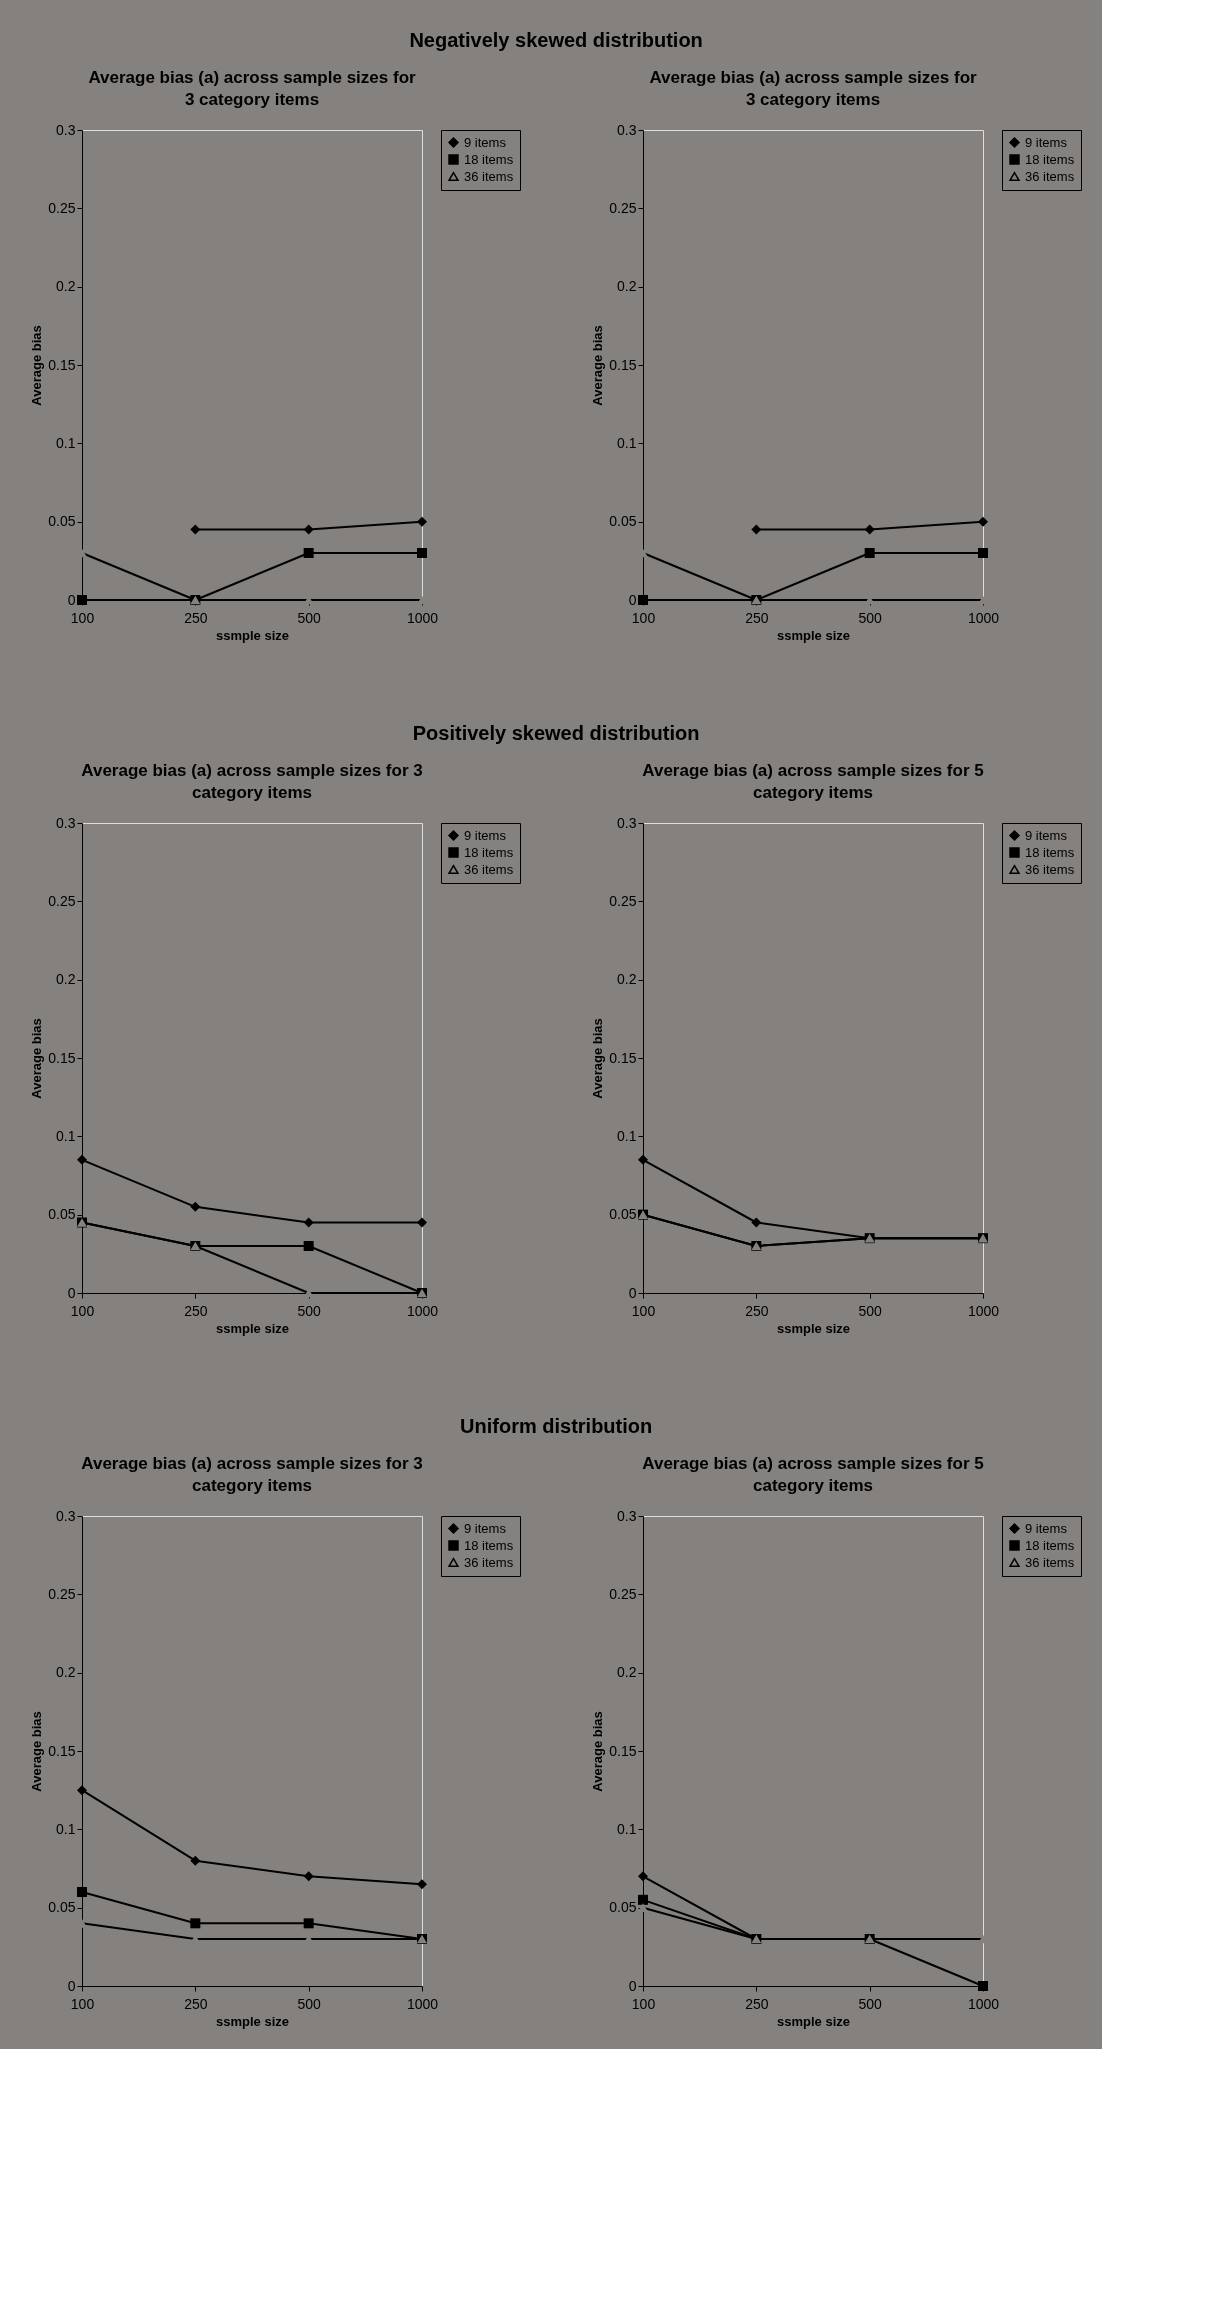 Image resolution: width=1229 pixels, height=2299 pixels. Describe the element at coordinates (556, 39) in the screenshot. I see `text: Negatively skewed distribution` at that location.